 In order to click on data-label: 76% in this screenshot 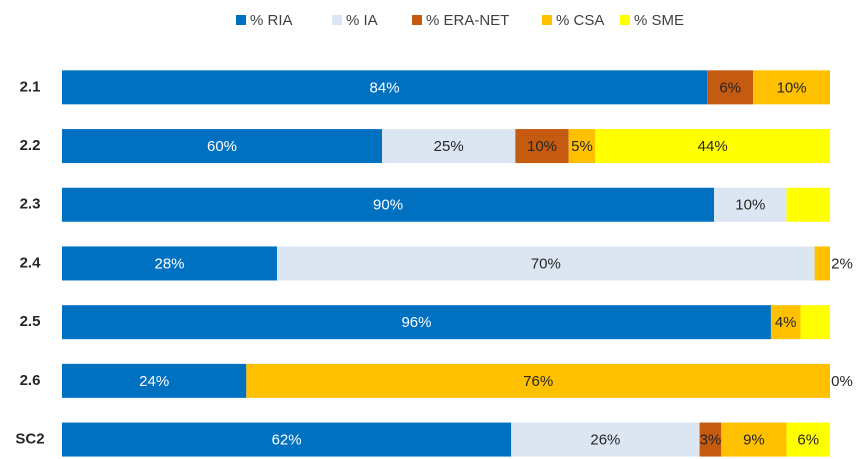, I will do `click(538, 381)`.